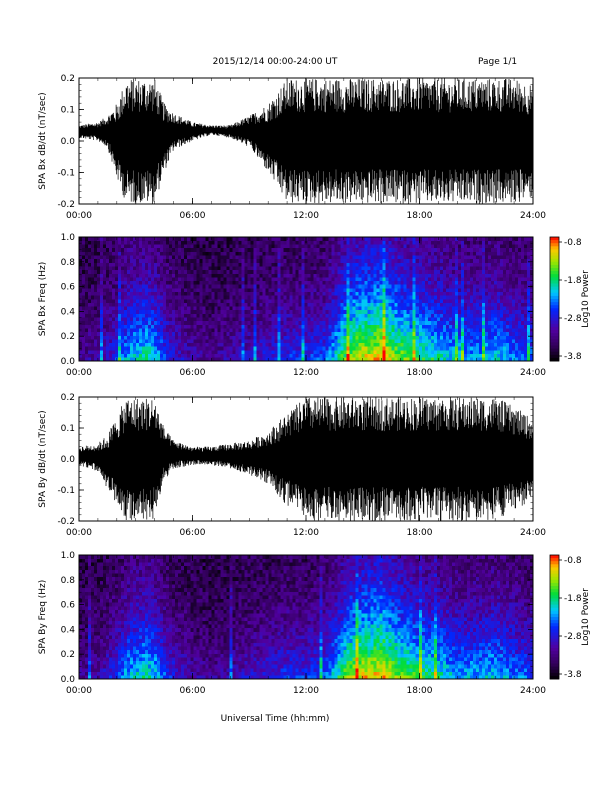  What do you see at coordinates (43, 140) in the screenshot?
I see `y-axis-label: SPA Bx dB/dt (nT/sec)` at bounding box center [43, 140].